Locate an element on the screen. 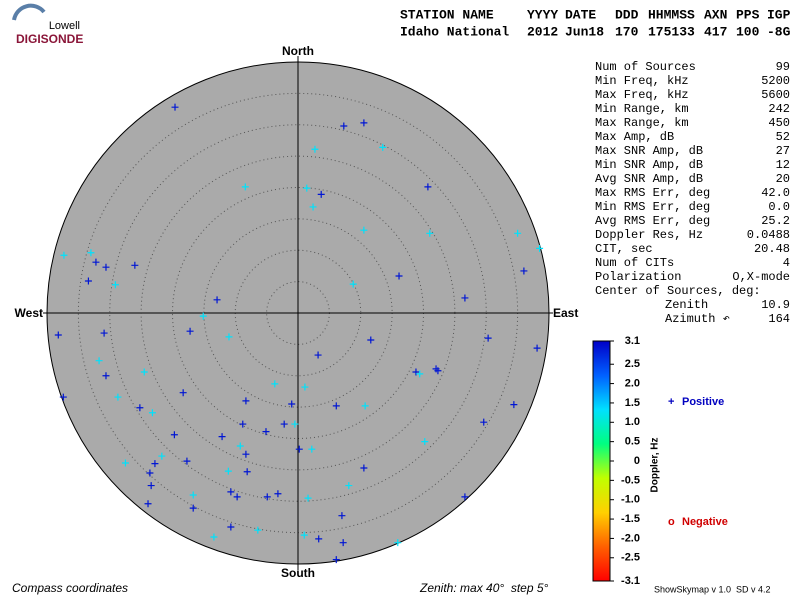 The height and width of the screenshot is (600, 800). header-label: YYYY is located at coordinates (542, 14).